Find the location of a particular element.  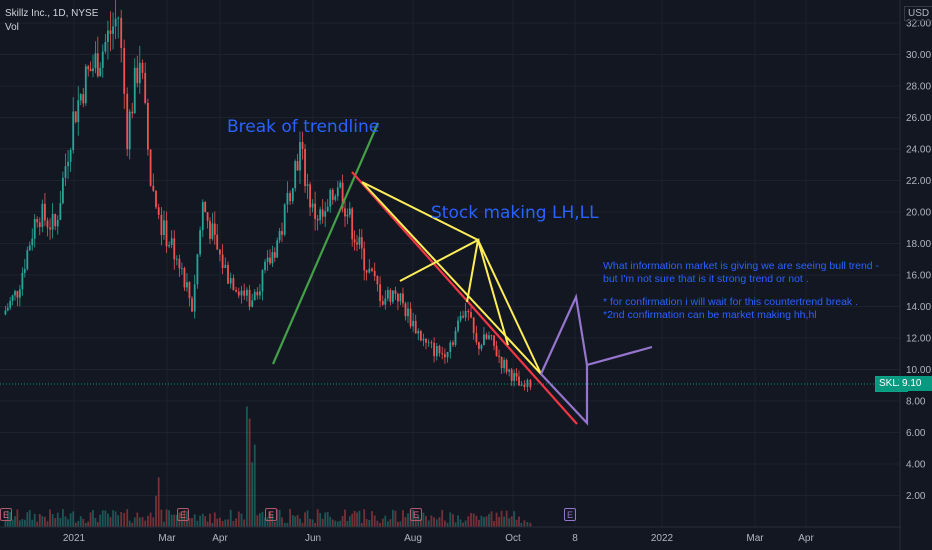

symbol-title: Skillz Inc., 1D, NYSE is located at coordinates (52, 13).